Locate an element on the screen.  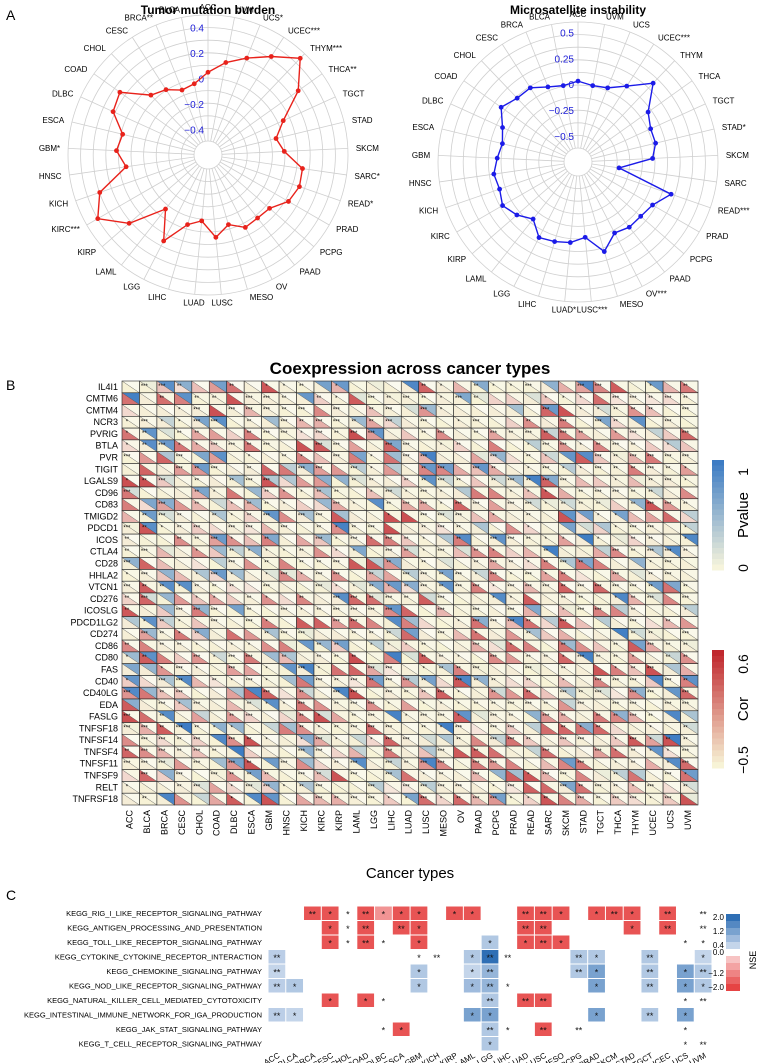
tmb-data-point is located at coordinates (164, 241).